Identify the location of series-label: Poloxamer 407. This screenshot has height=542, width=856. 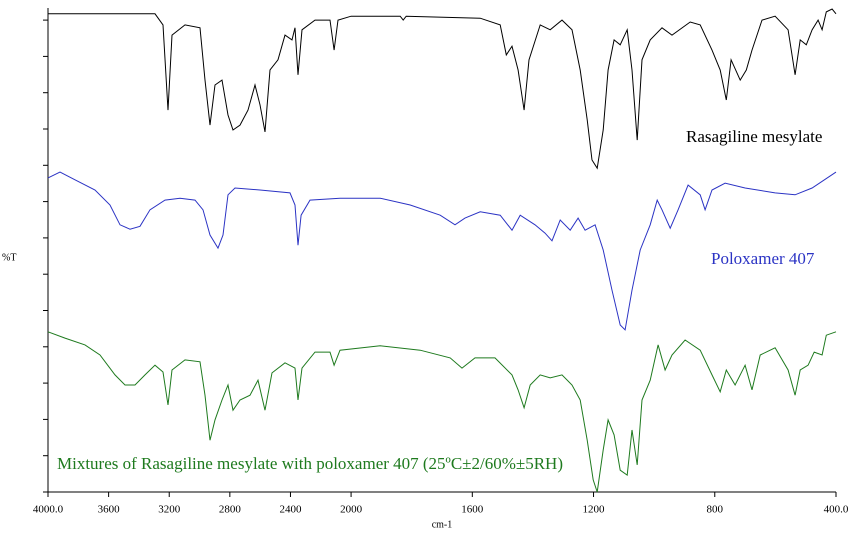
(763, 258).